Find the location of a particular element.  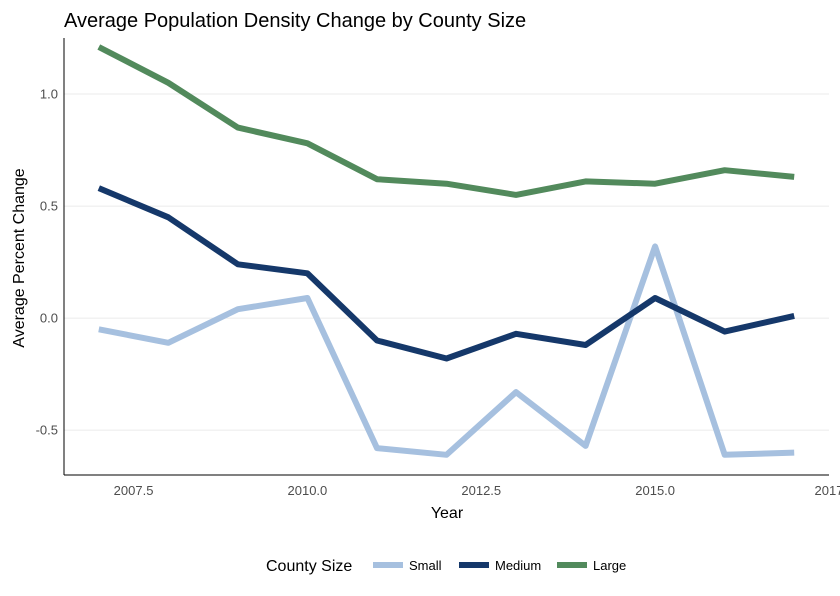

y-axis-title: Average Percent Change is located at coordinates (19, 257).